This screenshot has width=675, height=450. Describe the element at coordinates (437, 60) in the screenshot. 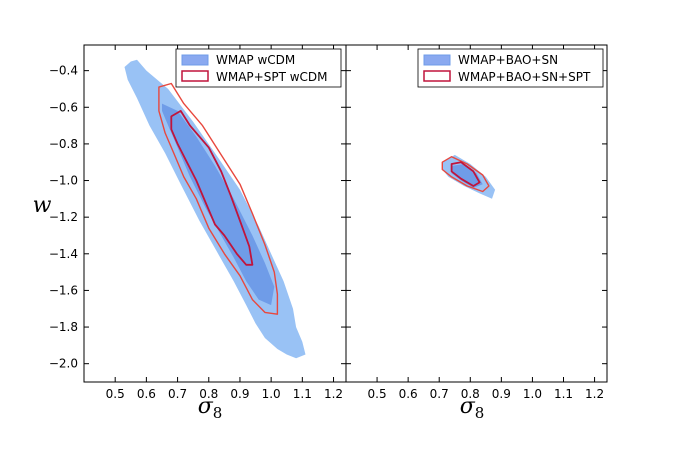

I see `legend-swatch-wmap-bao-sn` at that location.